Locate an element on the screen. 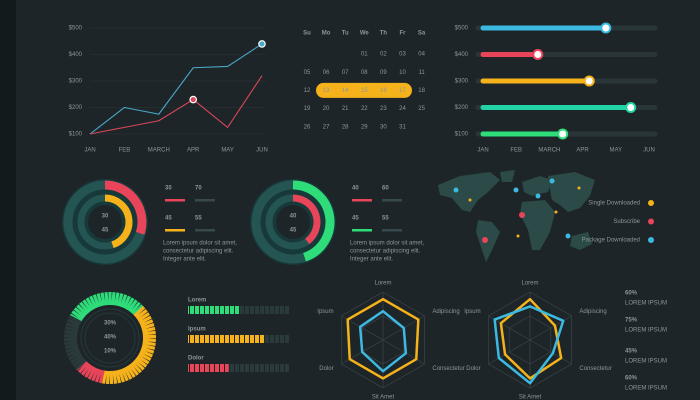 Image resolution: width=700 pixels, height=400 pixels. calendar-weekday: We is located at coordinates (365, 34).